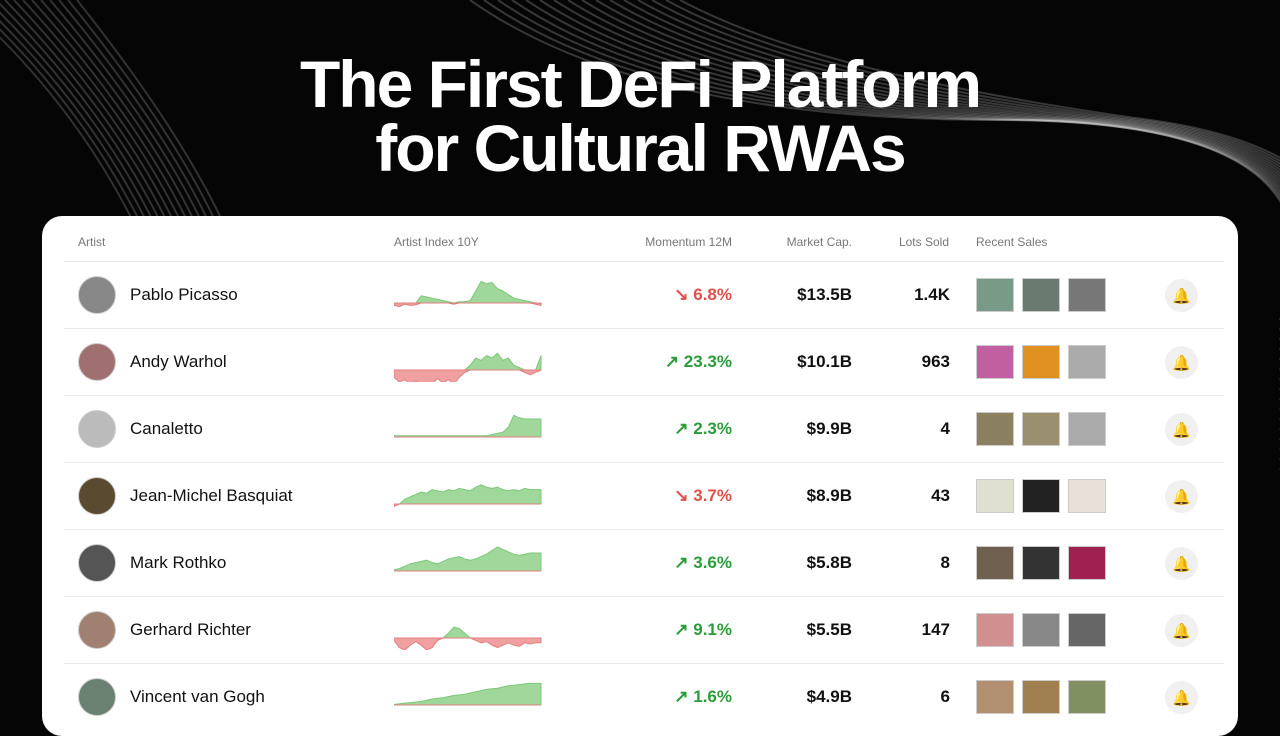 This screenshot has height=736, width=1280. Describe the element at coordinates (824, 294) in the screenshot. I see `market-cap-value: $13.5B` at that location.